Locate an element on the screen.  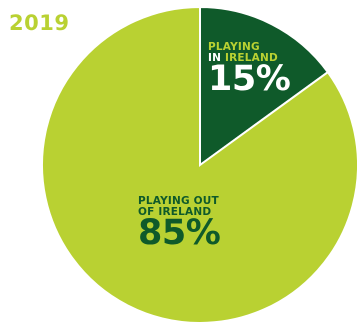
slice-value-out-of-ireland: 85% is located at coordinates (179, 233).